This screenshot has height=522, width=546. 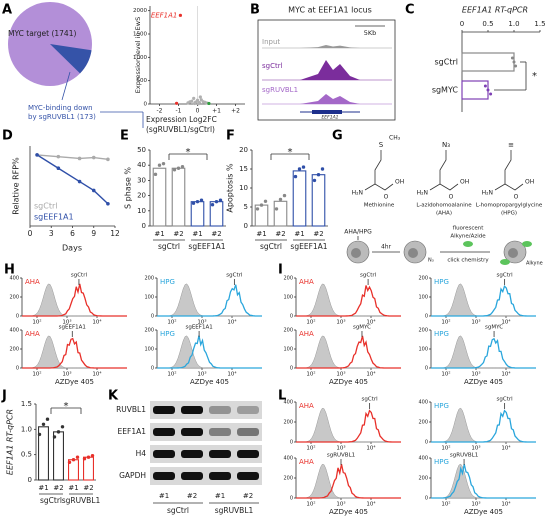 I want to click on y-tick-label: 20, so click(x=243, y=150).